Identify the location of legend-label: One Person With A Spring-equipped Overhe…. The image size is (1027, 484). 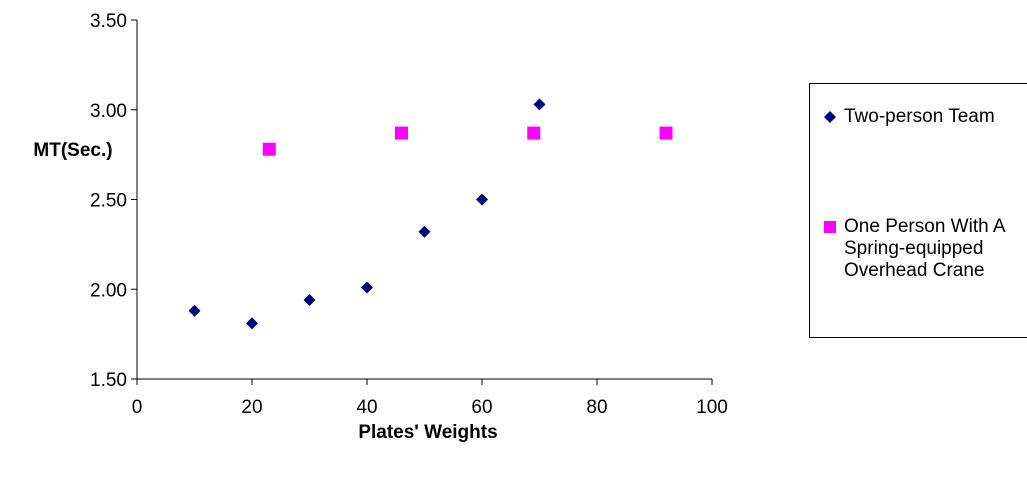
(924, 248).